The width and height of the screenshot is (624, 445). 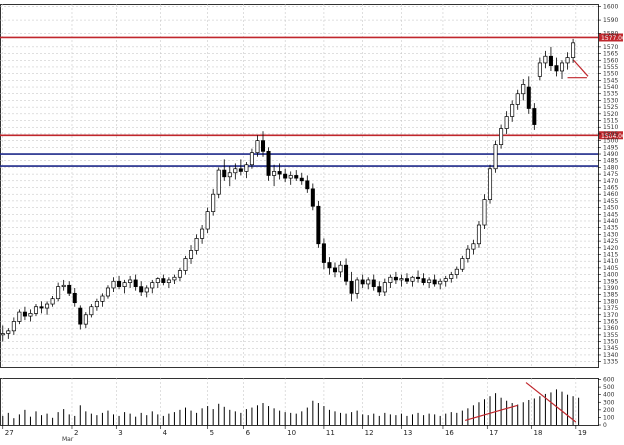 What do you see at coordinates (369, 433) in the screenshot?
I see `date-tick-label: 12` at bounding box center [369, 433].